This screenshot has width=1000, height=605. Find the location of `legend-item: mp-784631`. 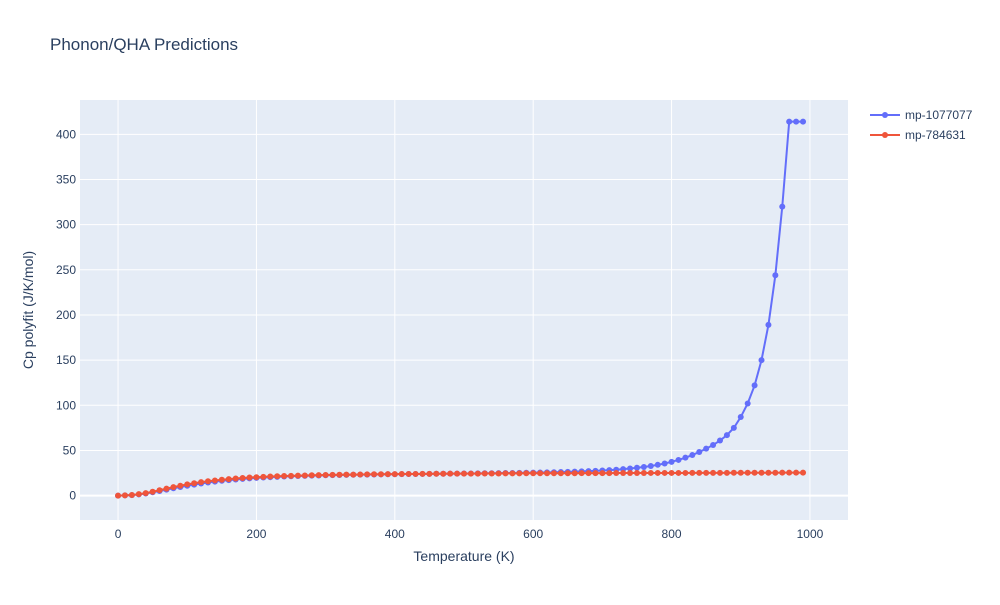

legend-item: mp-784631 is located at coordinates (918, 135).